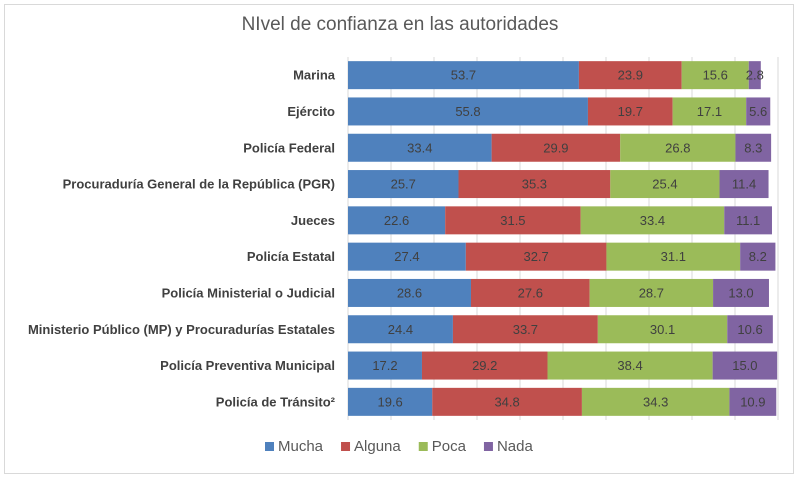 The width and height of the screenshot is (800, 480). What do you see at coordinates (313, 220) in the screenshot?
I see `category-label: Jueces` at bounding box center [313, 220].